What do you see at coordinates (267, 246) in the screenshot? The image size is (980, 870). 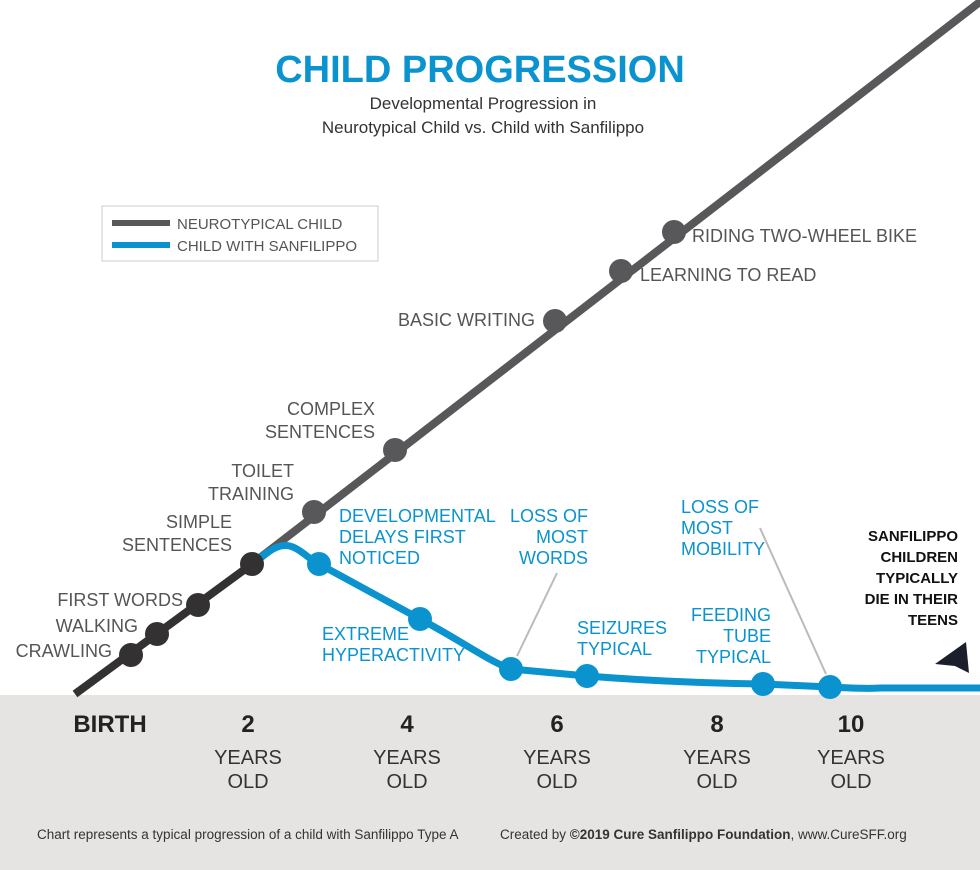 I see `legend-label: CHILD WITH SANFILIPPO` at bounding box center [267, 246].